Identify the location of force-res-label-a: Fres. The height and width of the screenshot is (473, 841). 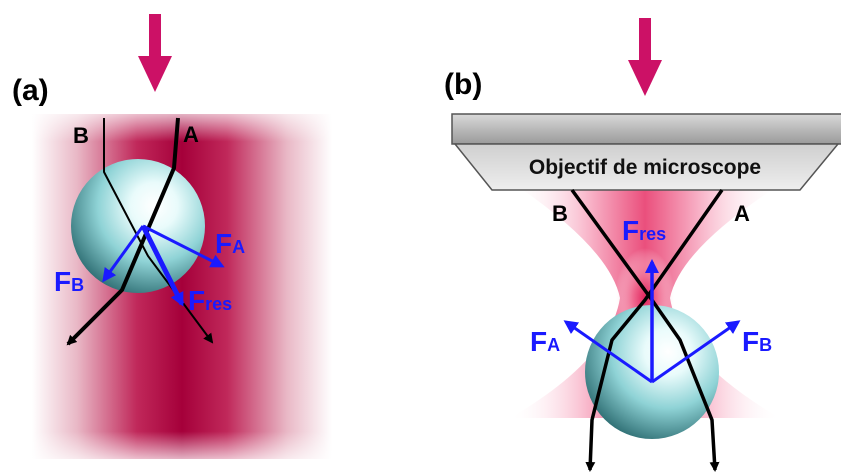
(210, 300).